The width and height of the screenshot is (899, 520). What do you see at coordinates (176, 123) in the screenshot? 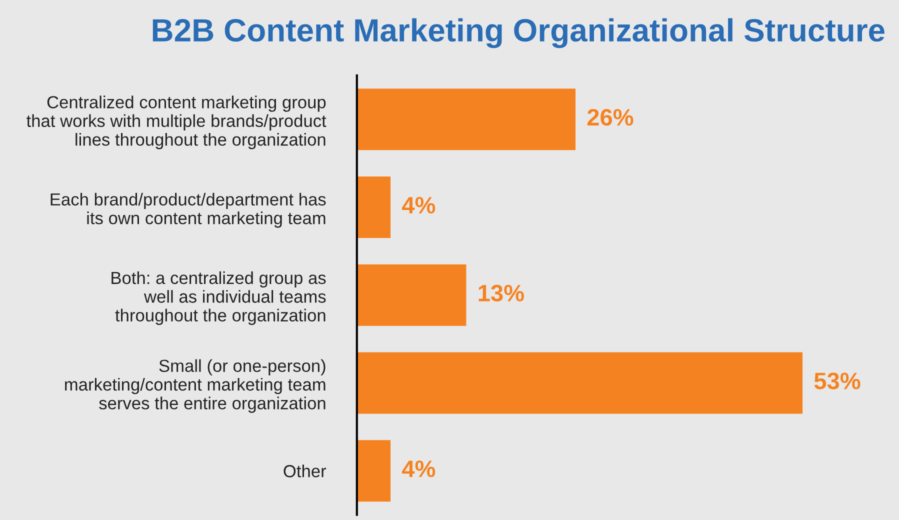
I see `y-tick-label: Centralized content marketing group that works with multiple brands/product lines throughout the organization` at bounding box center [176, 123].